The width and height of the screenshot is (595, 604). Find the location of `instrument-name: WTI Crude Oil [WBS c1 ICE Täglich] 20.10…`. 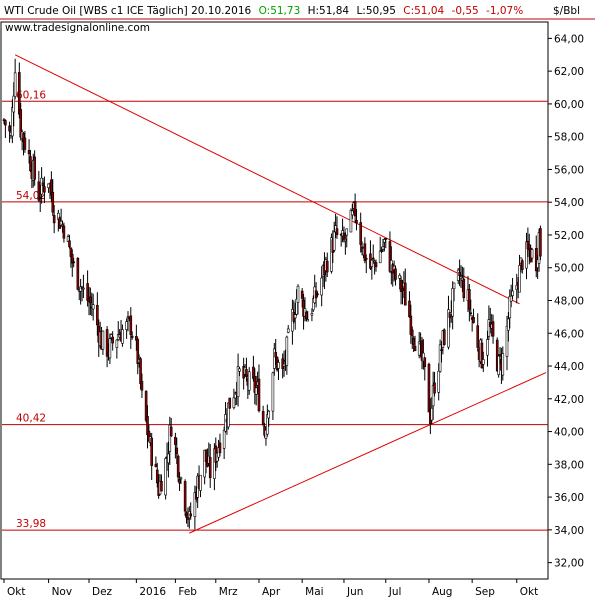

instrument-name: WTI Crude Oil [WBS c1 ICE Täglich] 20.10… is located at coordinates (128, 11).